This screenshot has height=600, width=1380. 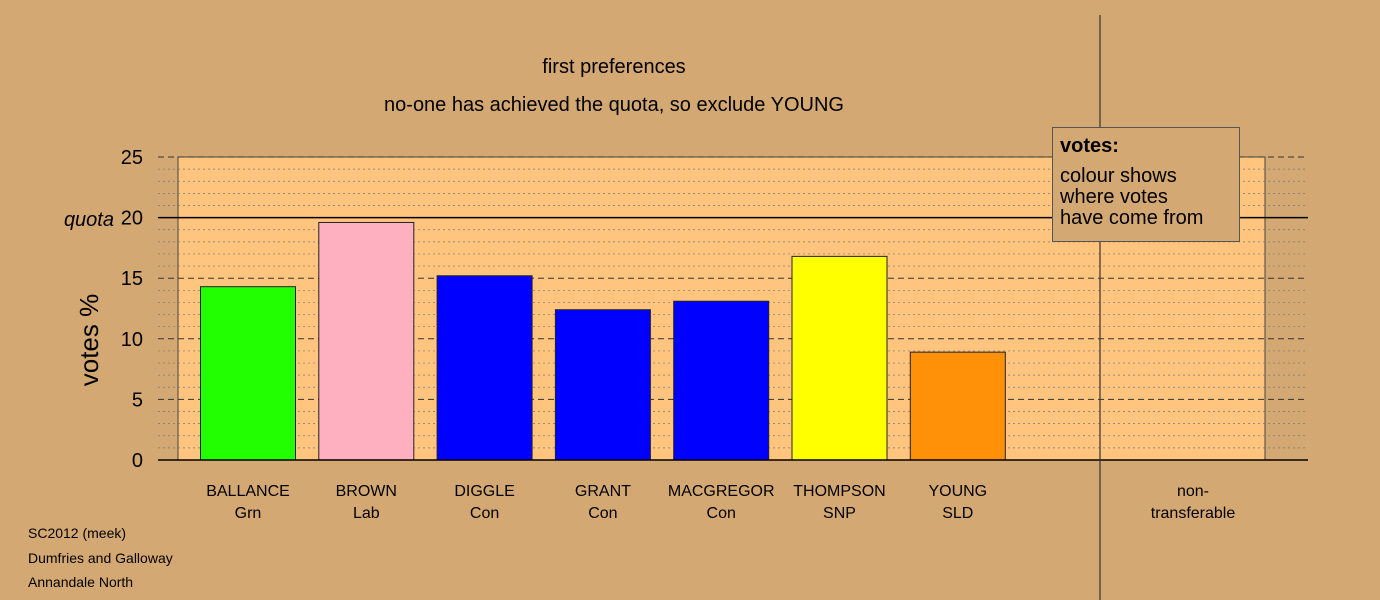 What do you see at coordinates (603, 491) in the screenshot?
I see `candidate-name-label: GRANT` at bounding box center [603, 491].